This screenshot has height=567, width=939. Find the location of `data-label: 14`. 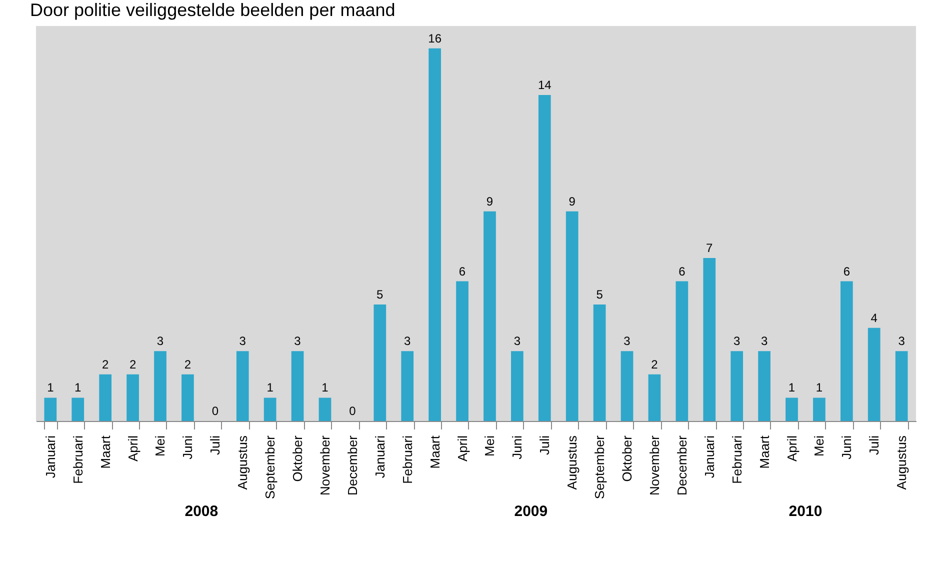

data-label: 14 is located at coordinates (545, 85).